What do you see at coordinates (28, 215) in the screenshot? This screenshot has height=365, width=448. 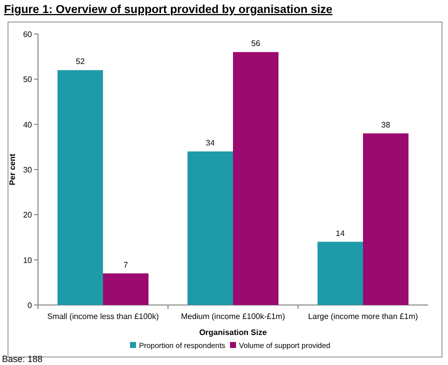 I see `y-tick-label: 20` at bounding box center [28, 215].